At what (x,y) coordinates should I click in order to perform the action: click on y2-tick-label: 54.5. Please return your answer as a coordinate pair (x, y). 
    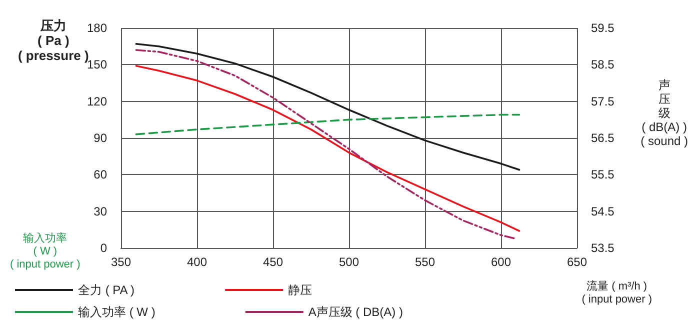
    Looking at the image, I should click on (603, 211).